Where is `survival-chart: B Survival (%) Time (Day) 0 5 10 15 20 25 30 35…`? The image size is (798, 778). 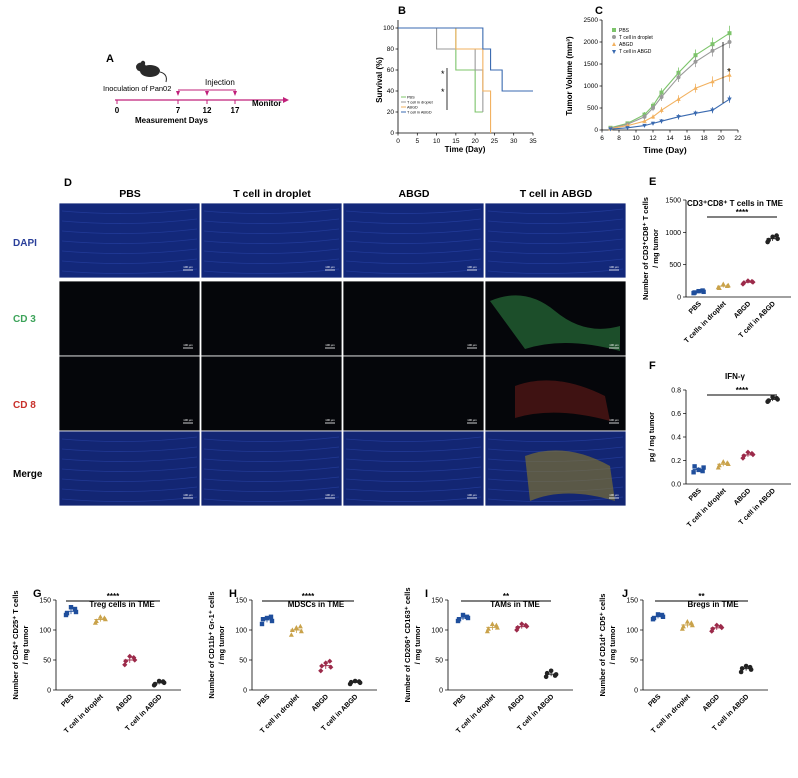 survival-chart: B Survival (%) Time (Day) 0 5 10 15 20 25 30 35… is located at coordinates (456, 79).